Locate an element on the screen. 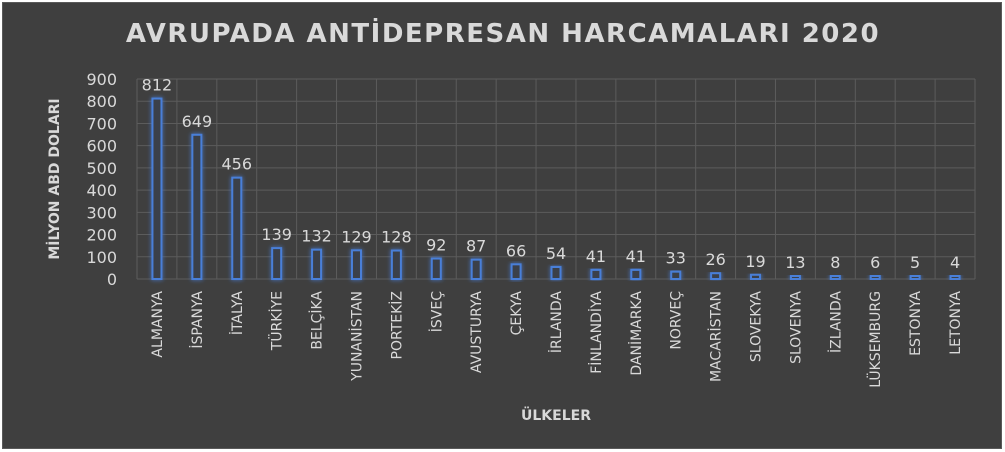 This screenshot has height=452, width=1005. y-tick-label: 300 is located at coordinates (101, 212).